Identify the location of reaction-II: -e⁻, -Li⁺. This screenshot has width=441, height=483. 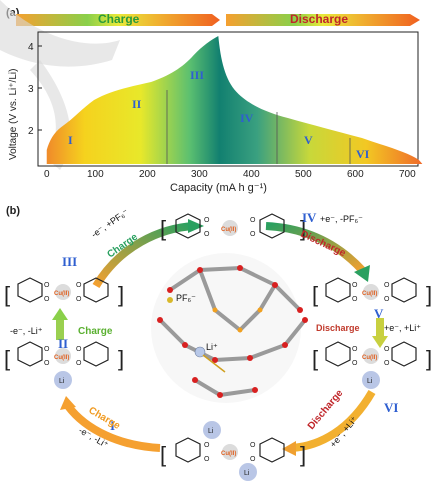
(26, 331).